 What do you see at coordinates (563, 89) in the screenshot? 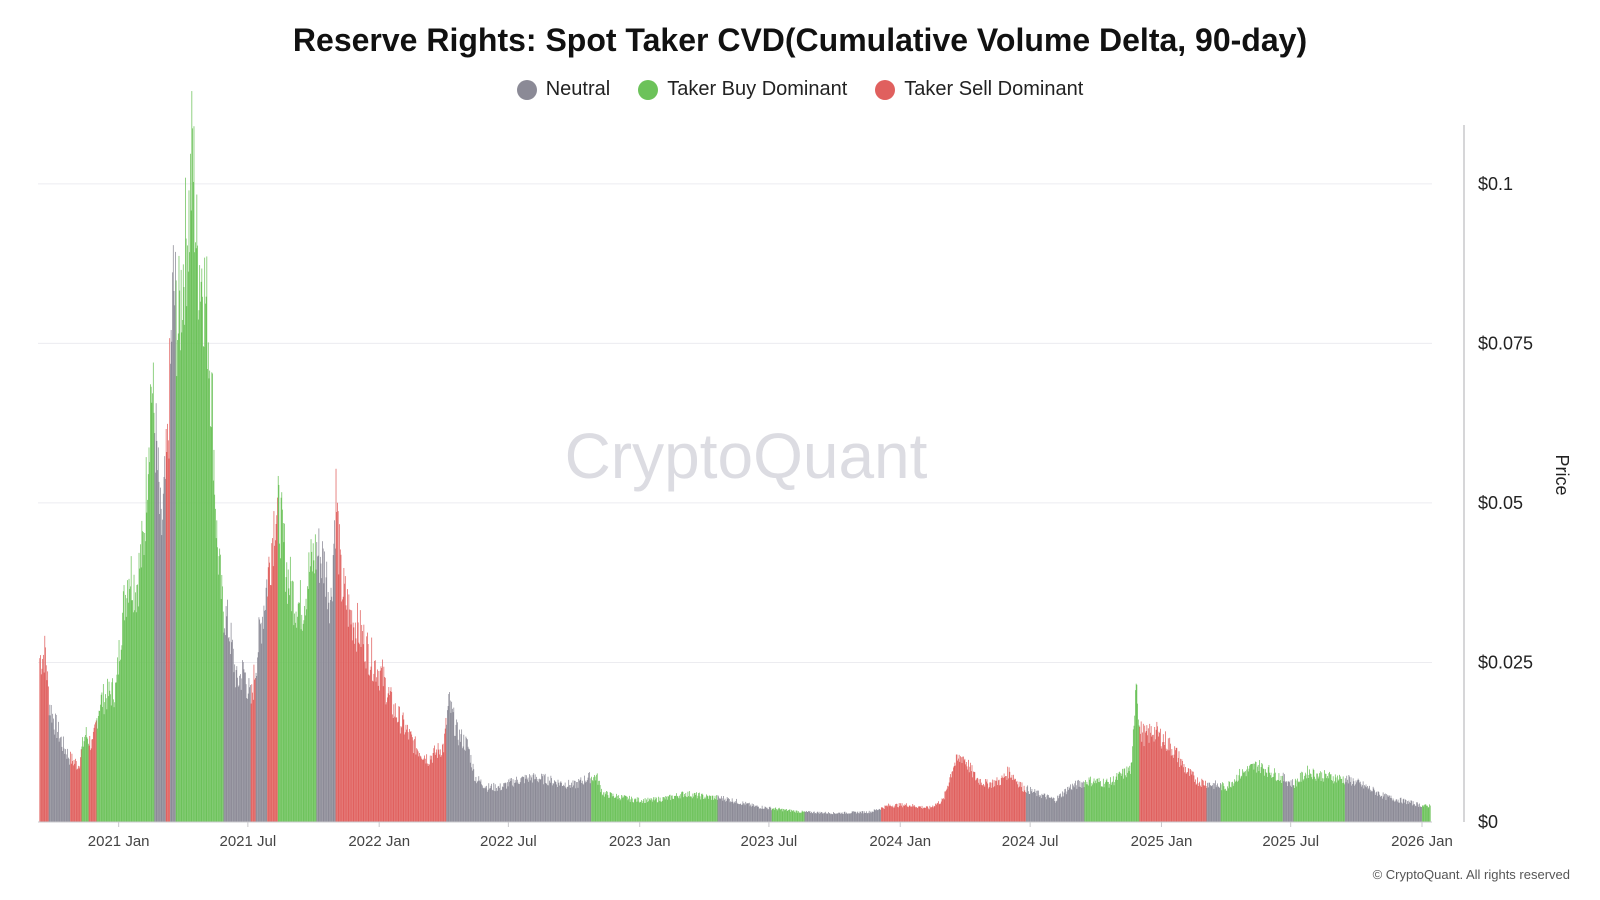
I see `legend-item-neutral: Neutral` at bounding box center [563, 89].